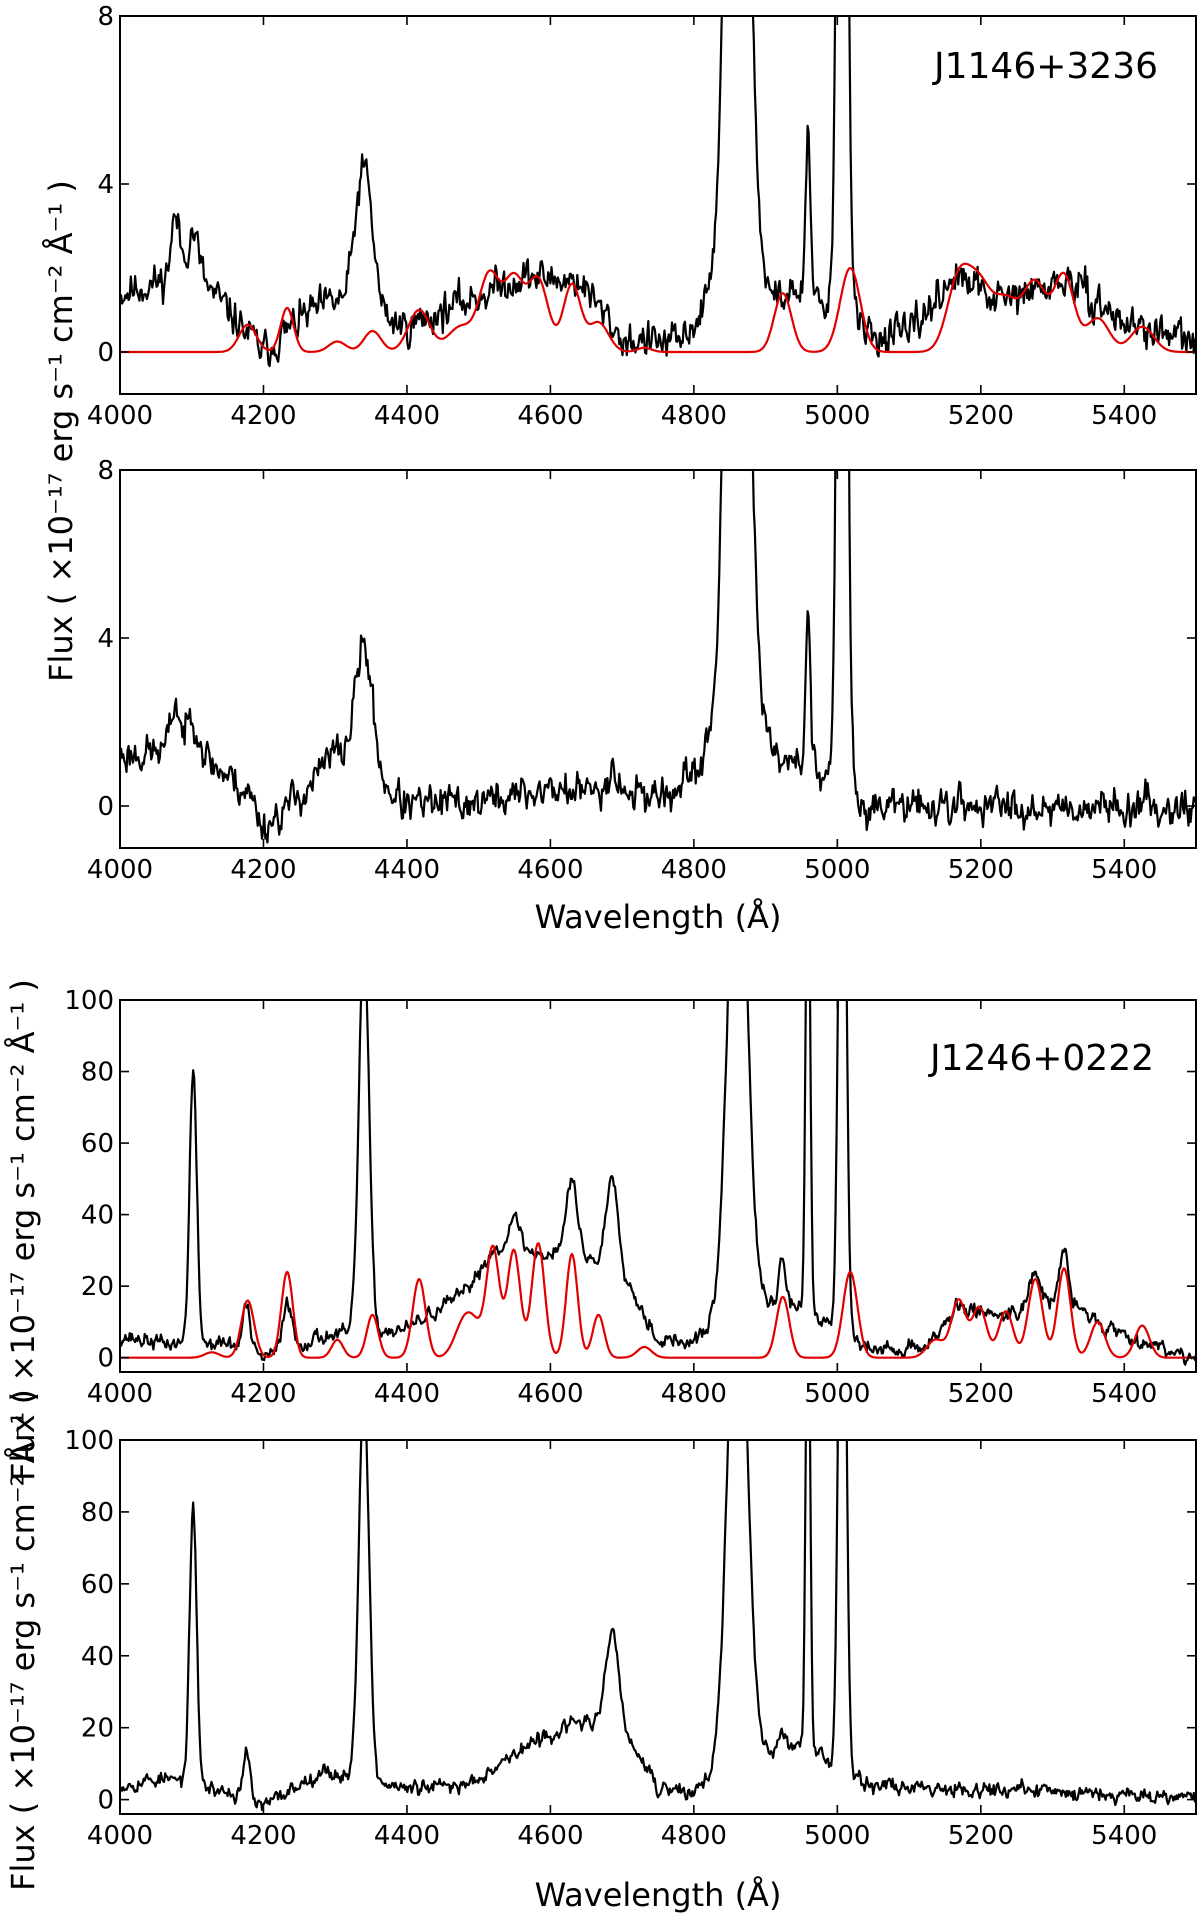  Describe the element at coordinates (1041, 1058) in the screenshot. I see `object-label: J1246+0222` at that location.